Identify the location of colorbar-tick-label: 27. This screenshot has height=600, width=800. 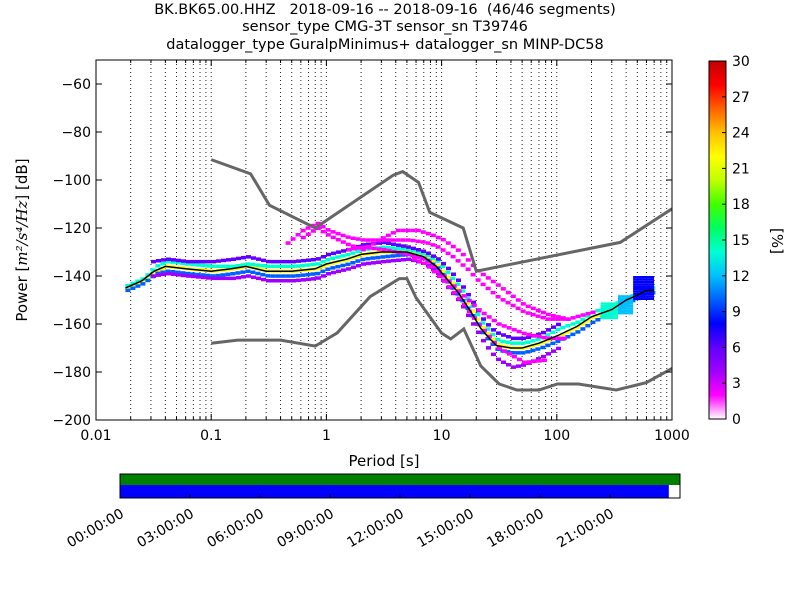
(741, 98).